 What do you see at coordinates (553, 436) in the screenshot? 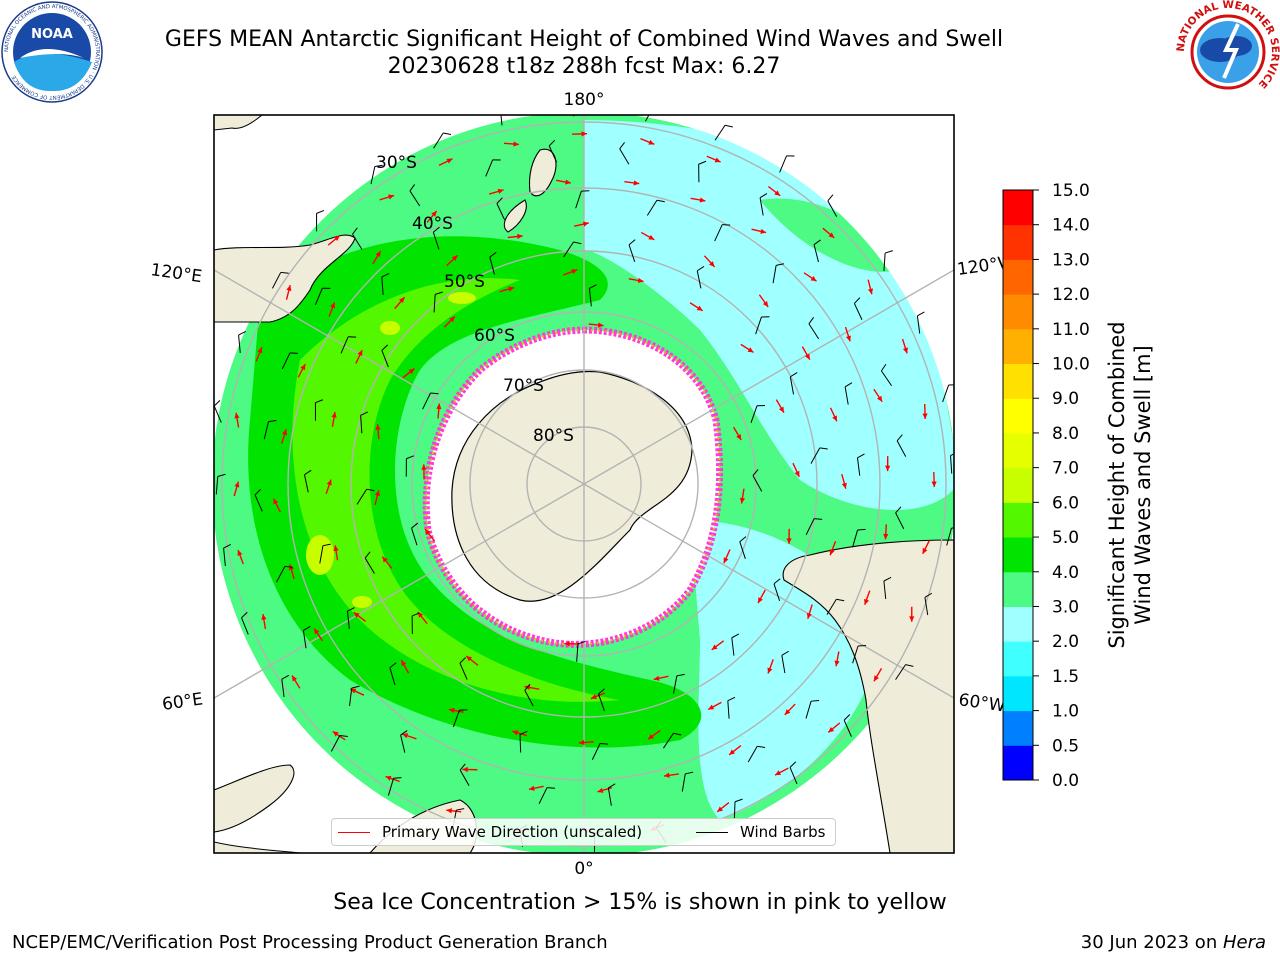
I see `lat-label-80s: 80°S` at bounding box center [553, 436].